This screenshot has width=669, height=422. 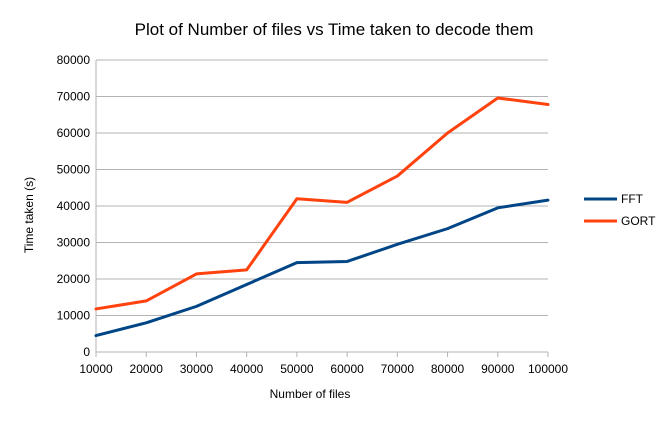 I want to click on x-tick-label: 40000, so click(x=247, y=369).